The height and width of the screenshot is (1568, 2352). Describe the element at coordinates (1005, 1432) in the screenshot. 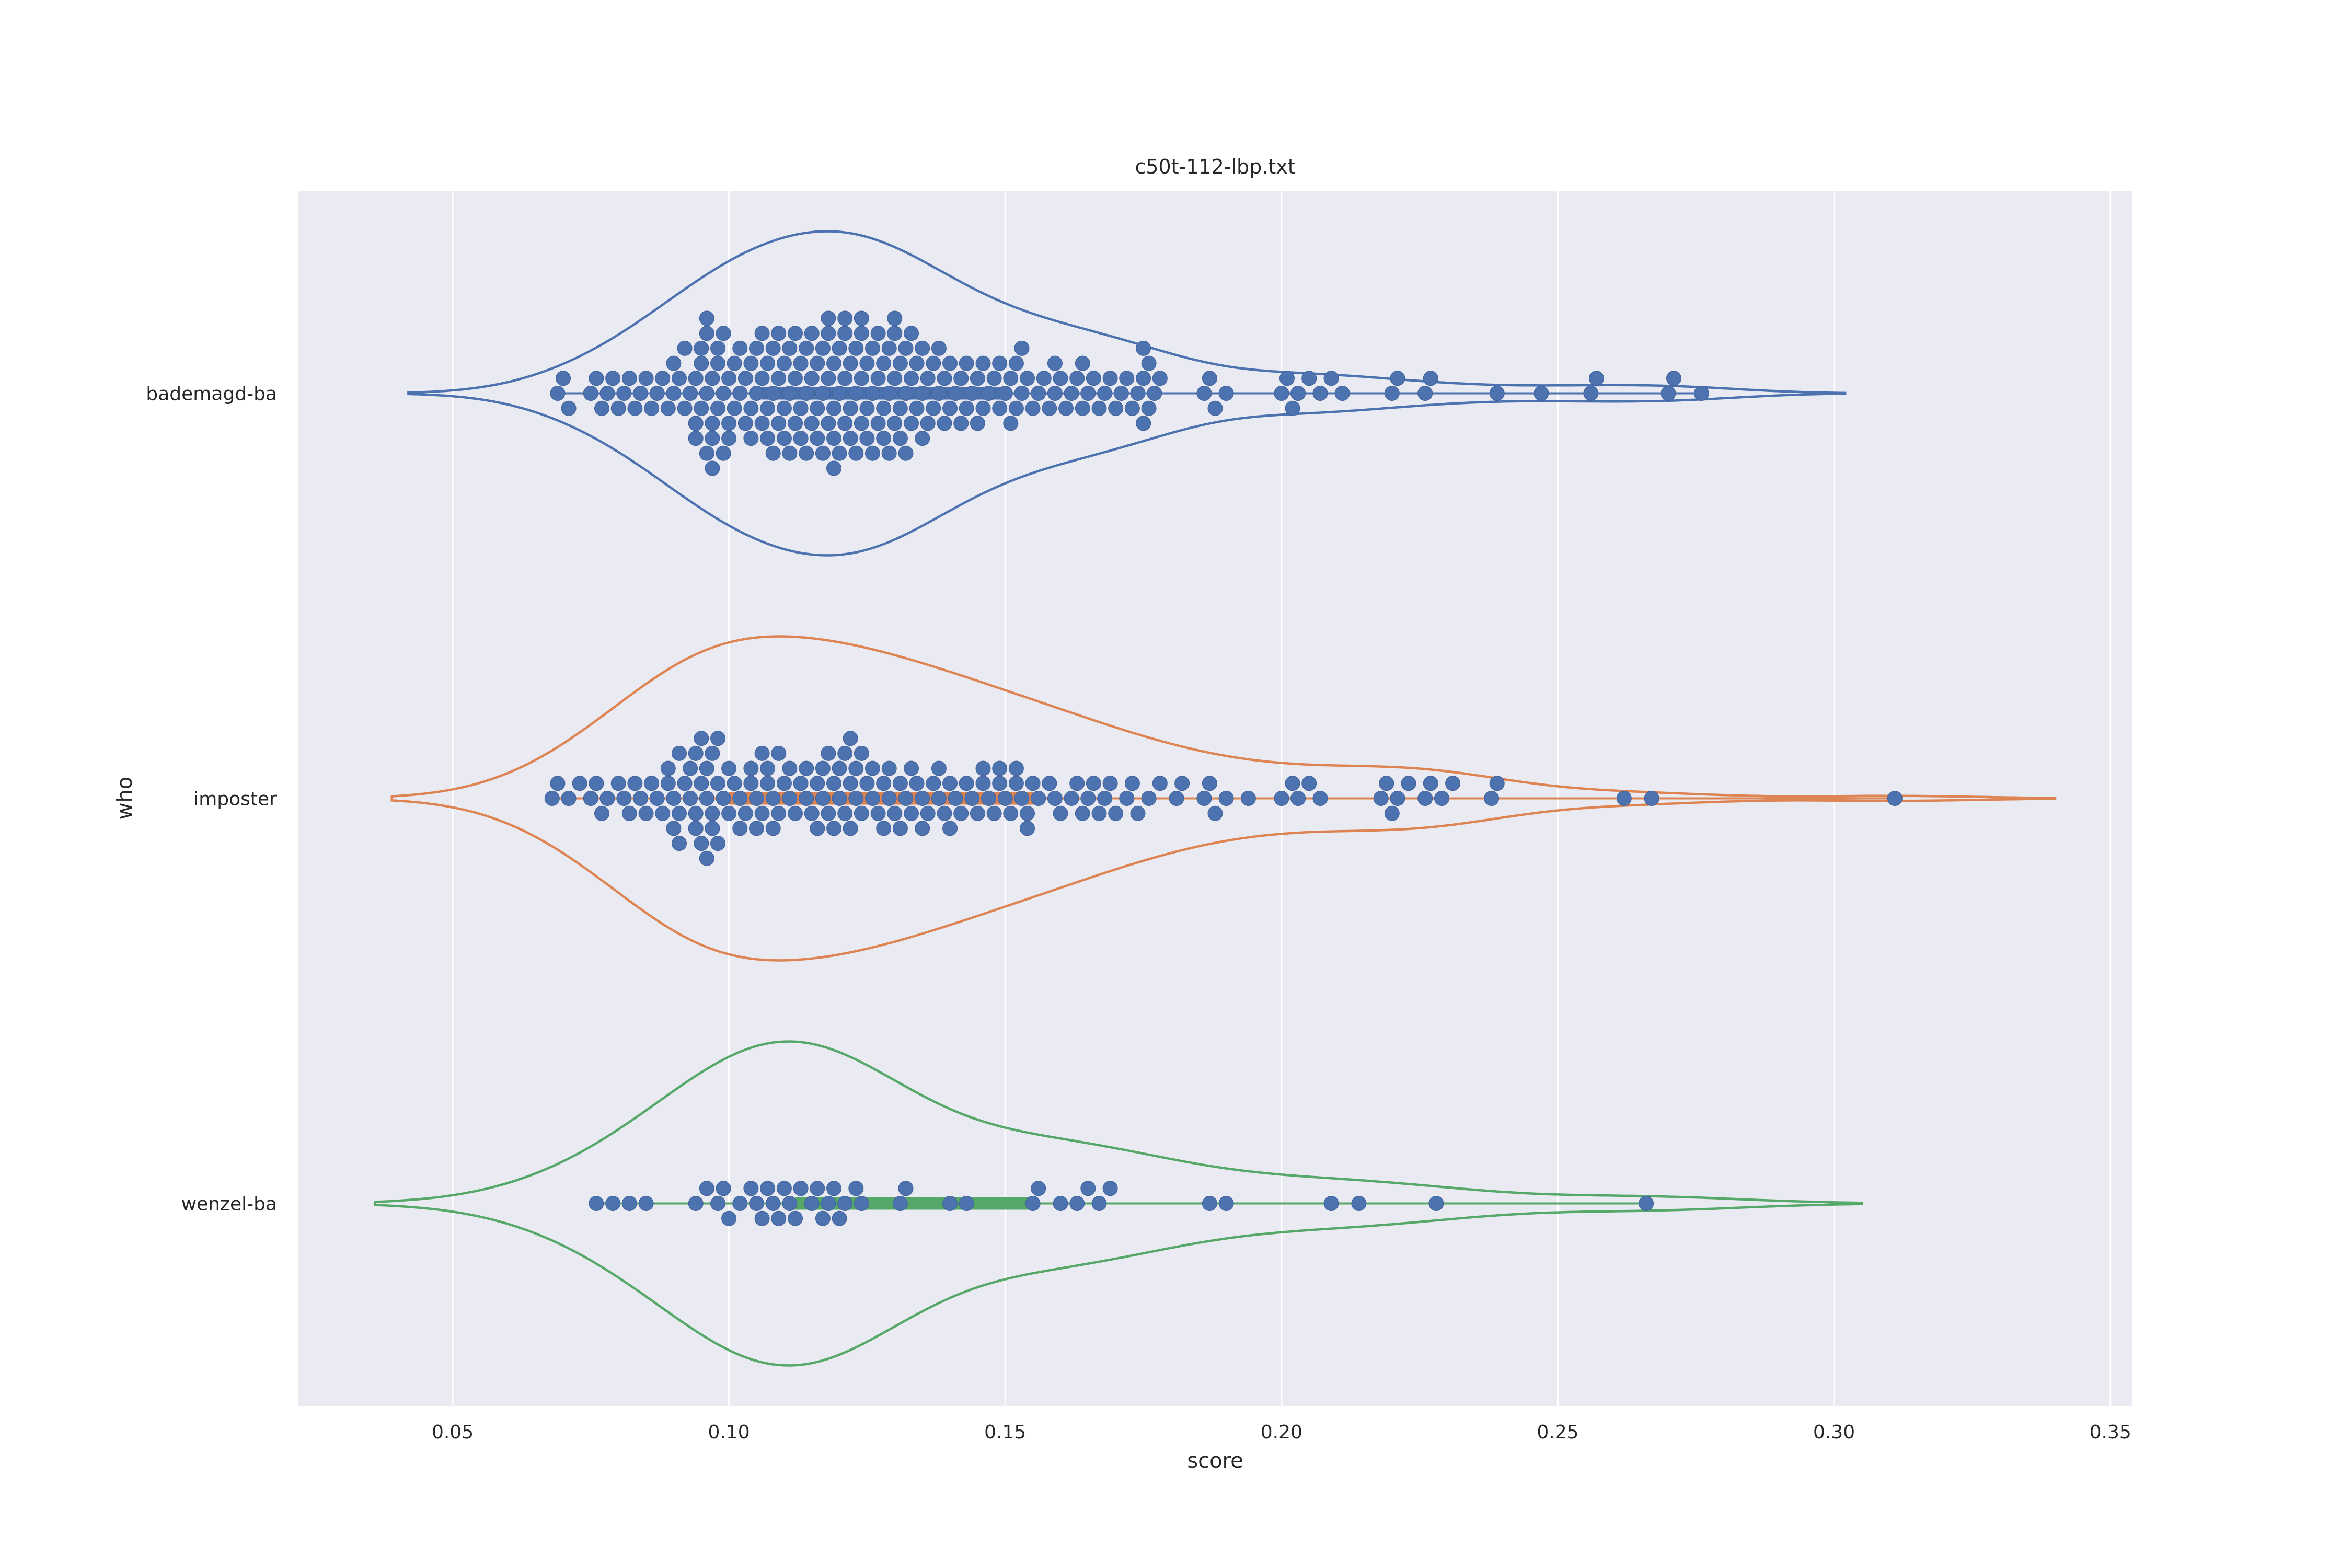

I see `x-tick-label: 0.15` at that location.